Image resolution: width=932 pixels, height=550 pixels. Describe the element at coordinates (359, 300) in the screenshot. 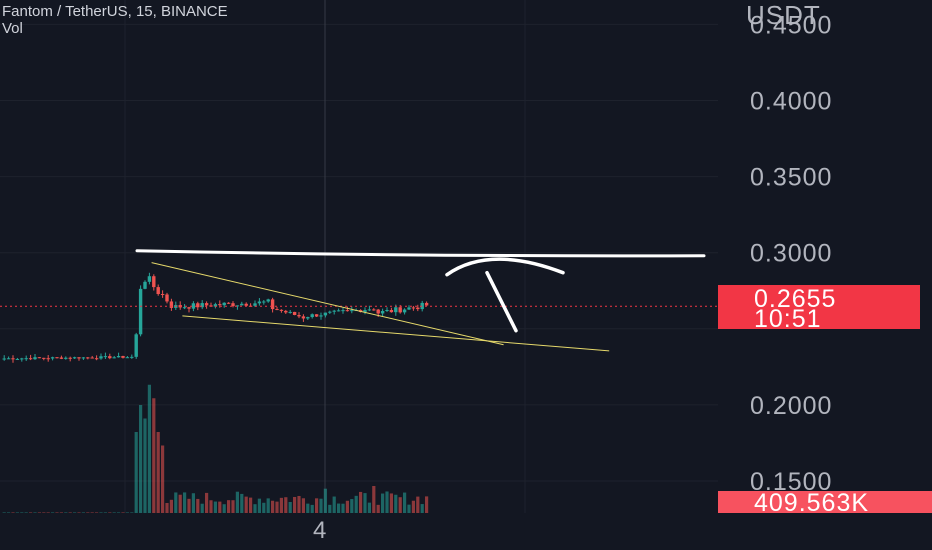

I see `user-drawings` at that location.